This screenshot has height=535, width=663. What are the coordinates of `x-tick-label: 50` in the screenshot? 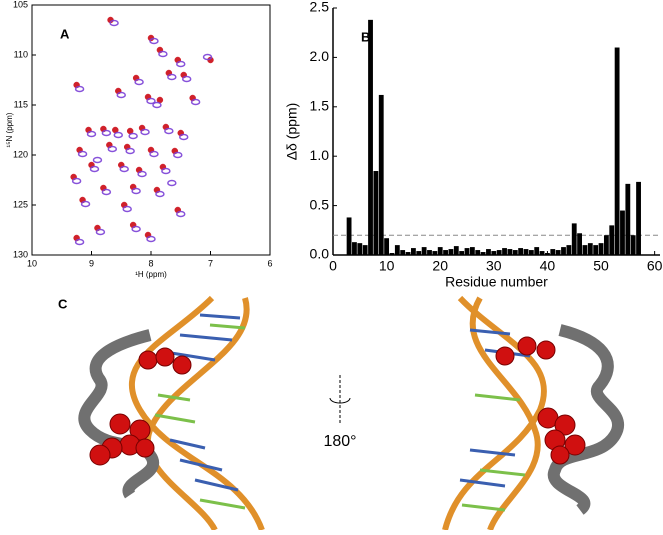 It's located at (601, 266).